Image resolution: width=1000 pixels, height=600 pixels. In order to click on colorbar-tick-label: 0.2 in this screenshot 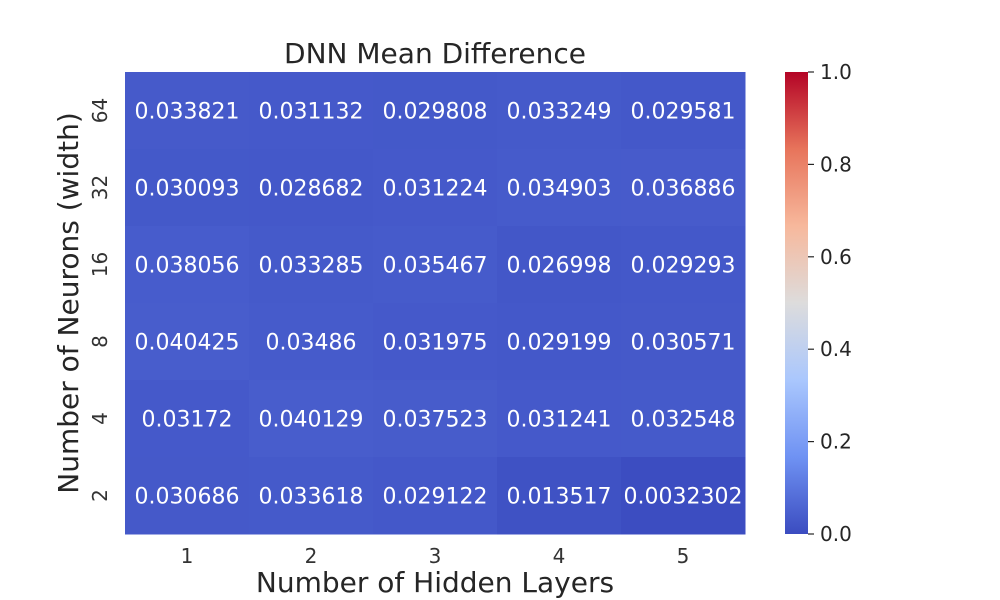, I will do `click(836, 442)`.